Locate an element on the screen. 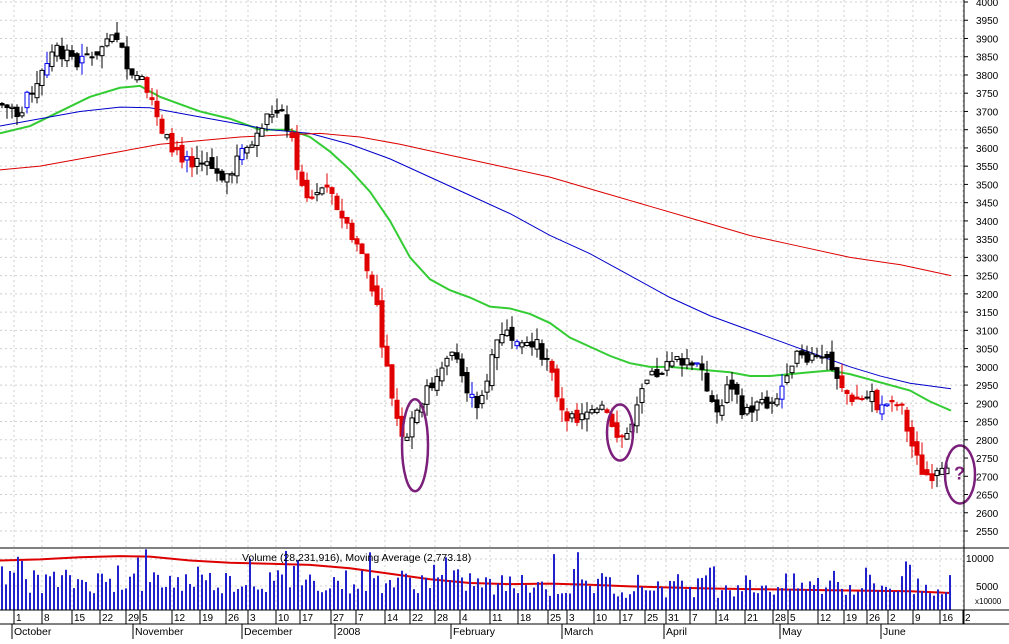 The image size is (1009, 644). price-tick-label: 3950 is located at coordinates (987, 21).